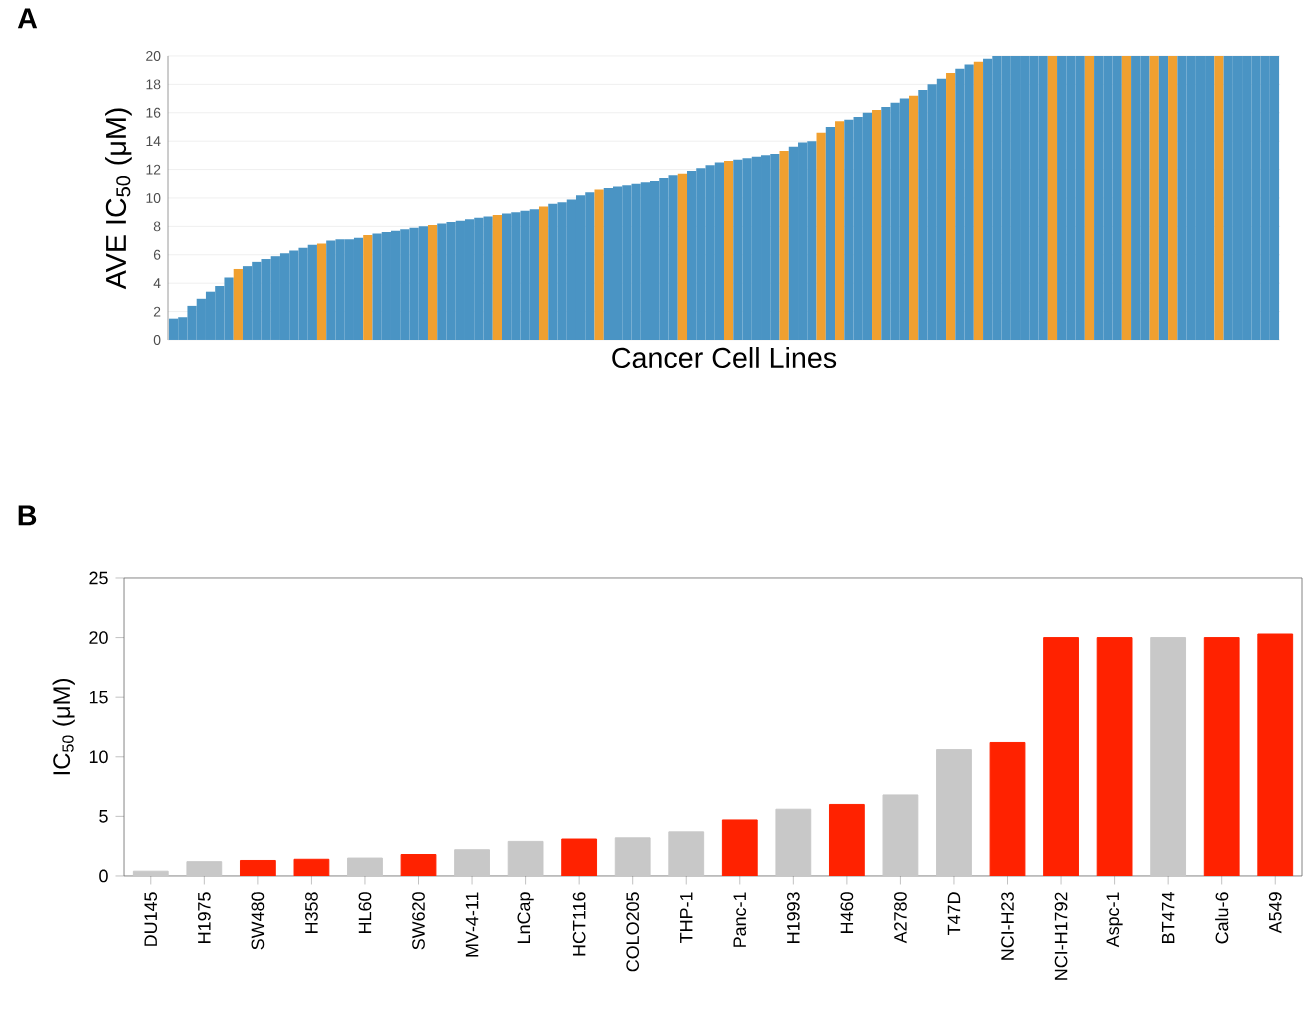 The height and width of the screenshot is (1014, 1314). I want to click on x-tick-label: BT474, so click(1168, 917).